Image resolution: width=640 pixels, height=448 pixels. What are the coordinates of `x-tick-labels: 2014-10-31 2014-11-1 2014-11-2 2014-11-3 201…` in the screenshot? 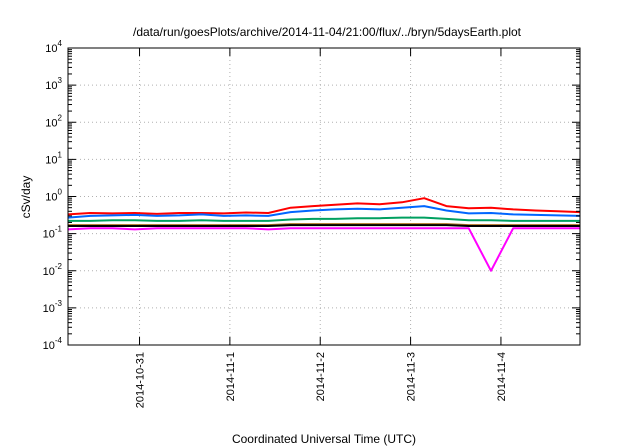 It's located at (321, 380).